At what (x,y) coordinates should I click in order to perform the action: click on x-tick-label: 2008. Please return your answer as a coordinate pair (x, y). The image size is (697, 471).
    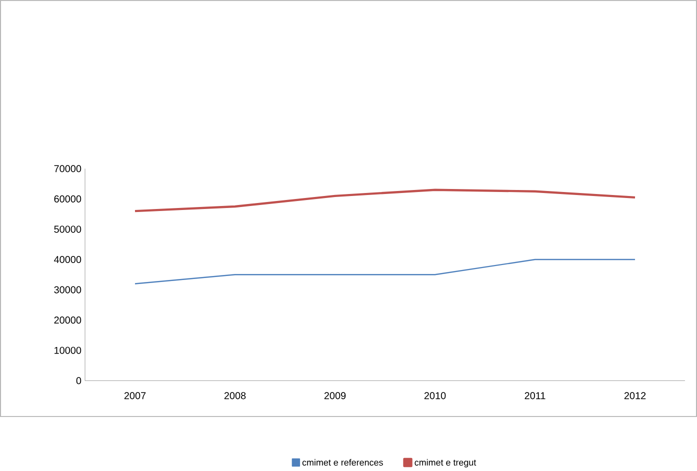
    Looking at the image, I should click on (235, 396).